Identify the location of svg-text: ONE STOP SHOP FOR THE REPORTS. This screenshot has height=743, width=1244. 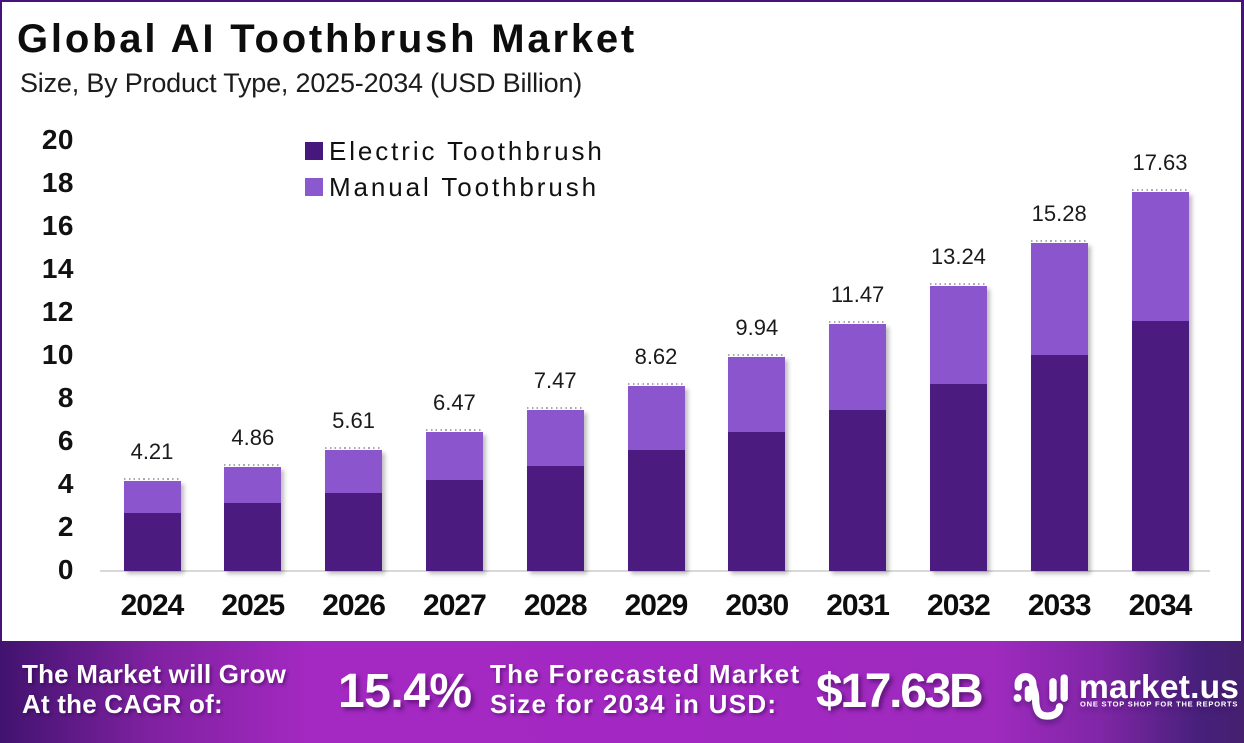
(1159, 704).